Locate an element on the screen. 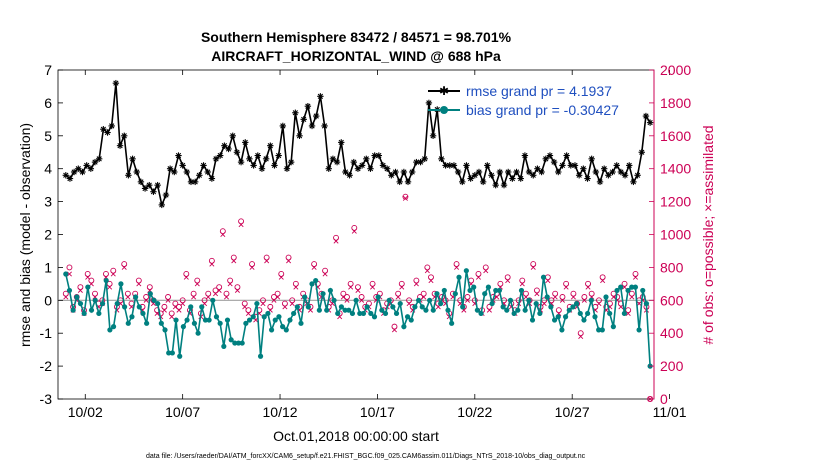  y-left-tick-label: 6 is located at coordinates (48, 103).